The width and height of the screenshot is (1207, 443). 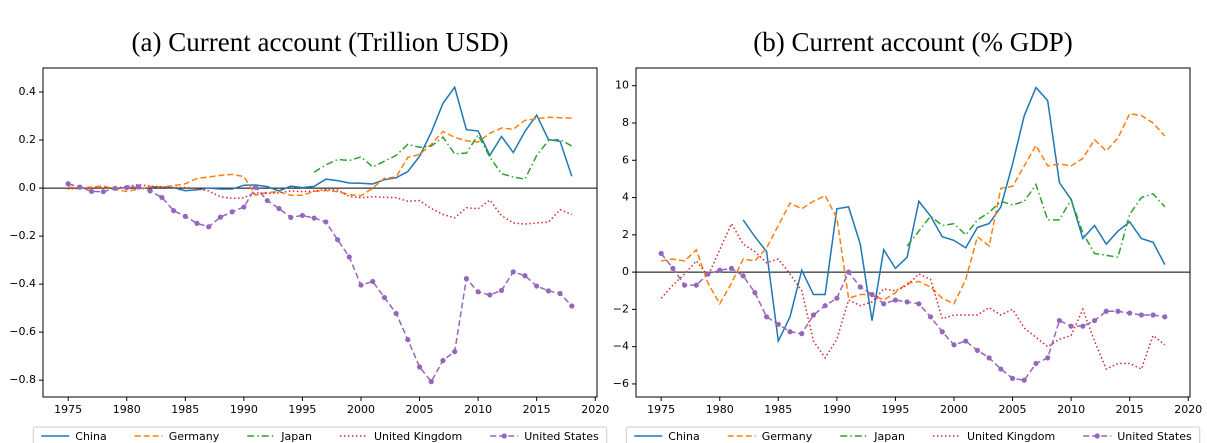 I want to click on x-tick-label: 2000, so click(x=954, y=409).